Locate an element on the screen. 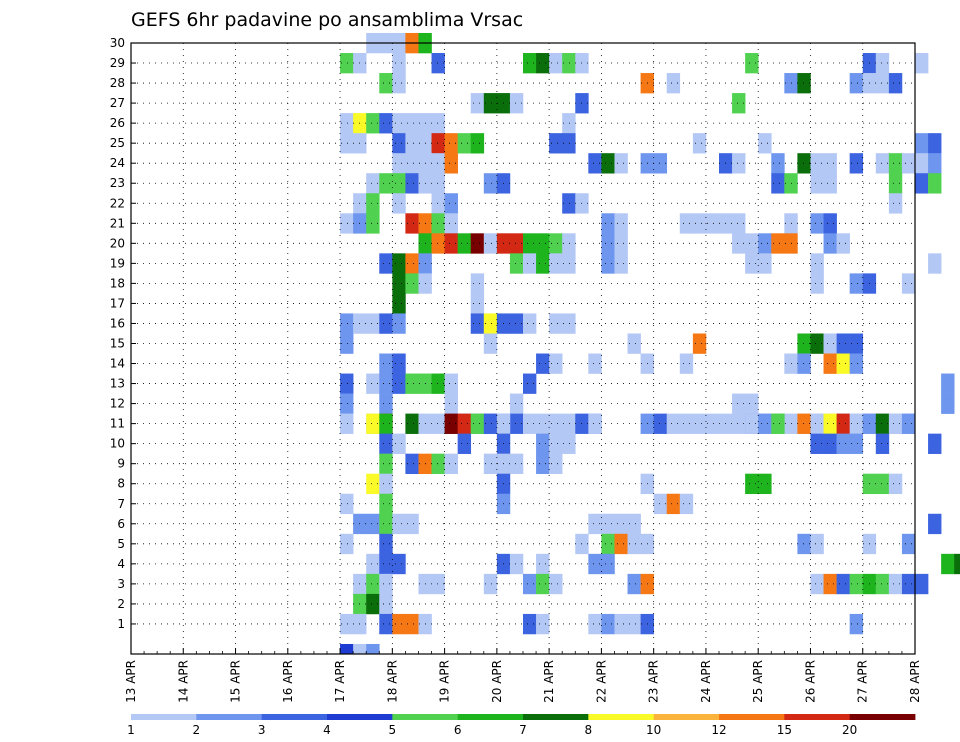  colorbar-tick-label: 3 is located at coordinates (262, 730).